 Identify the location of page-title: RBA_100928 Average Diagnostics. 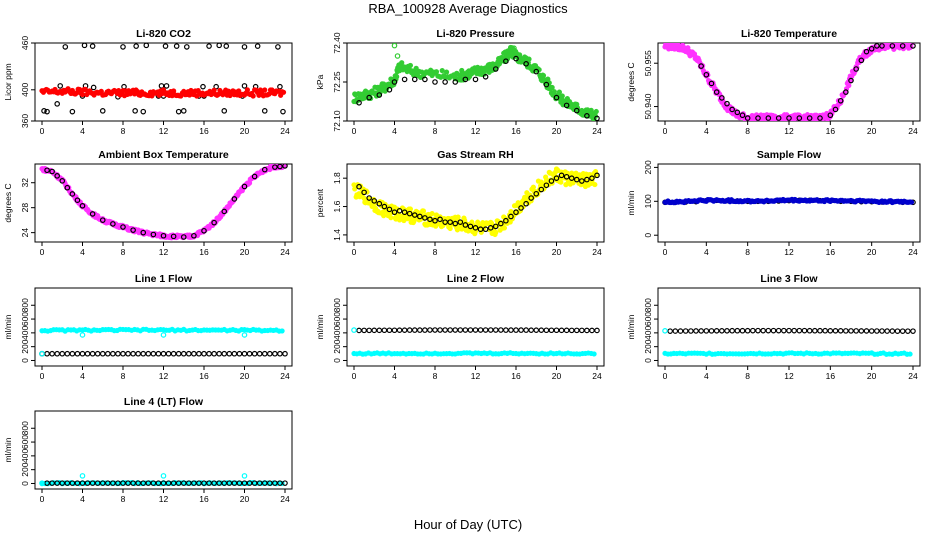
(468, 8).